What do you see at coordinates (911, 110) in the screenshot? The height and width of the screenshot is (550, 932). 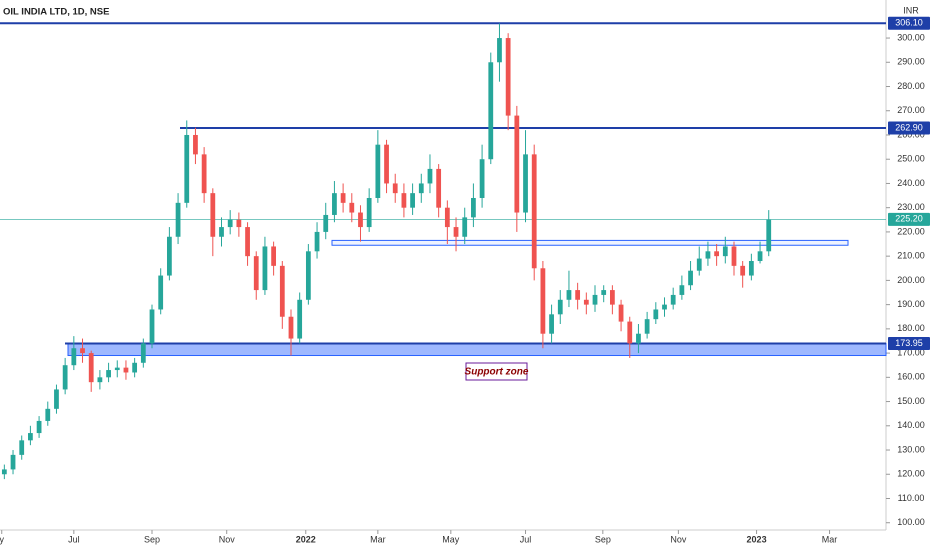 I see `y-tick-label: 270.00` at bounding box center [911, 110].